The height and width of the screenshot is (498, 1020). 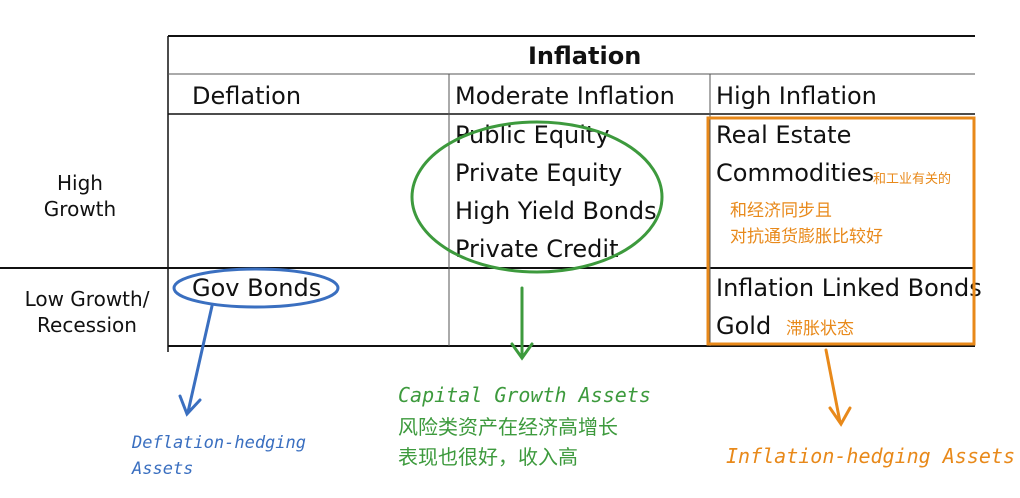 What do you see at coordinates (163, 469) in the screenshot?
I see `deflation-hedging-title-line2: Assets` at bounding box center [163, 469].